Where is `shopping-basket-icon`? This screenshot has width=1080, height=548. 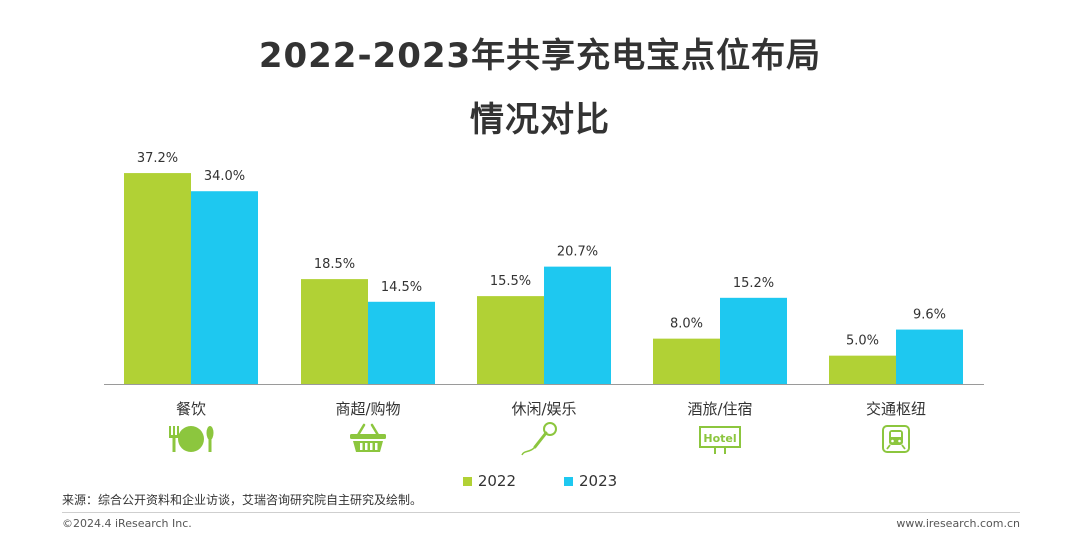
shopping-basket-icon is located at coordinates (368, 437).